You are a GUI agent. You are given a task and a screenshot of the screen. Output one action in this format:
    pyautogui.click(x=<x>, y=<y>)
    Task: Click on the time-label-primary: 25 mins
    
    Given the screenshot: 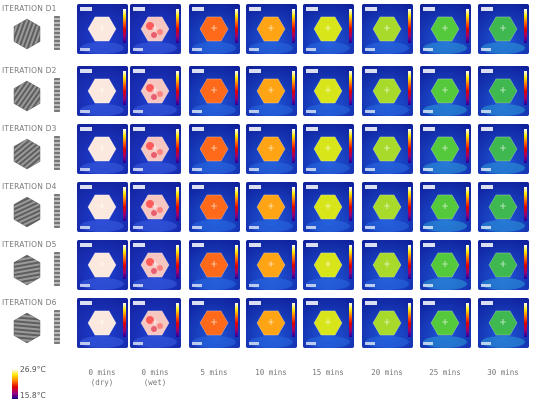 What is the action you would take?
    pyautogui.click(x=445, y=372)
    